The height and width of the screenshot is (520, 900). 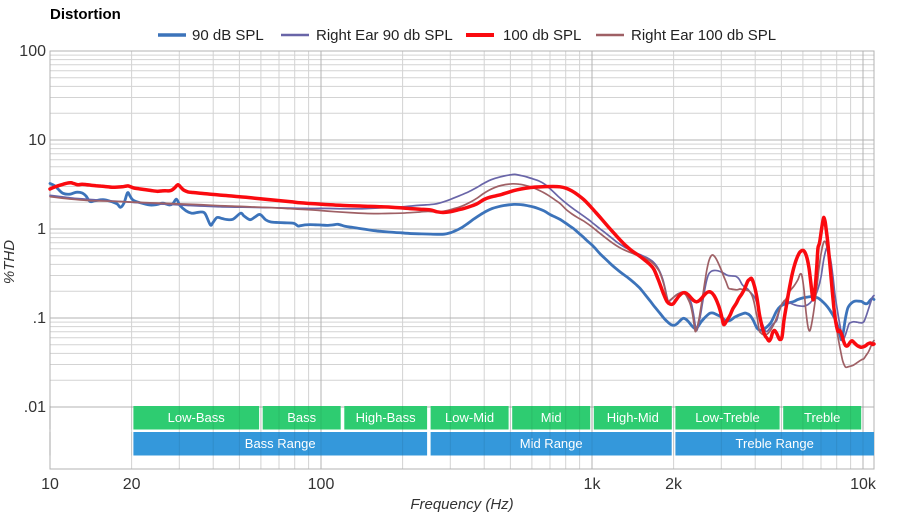 I want to click on svg-text: 1k, so click(x=593, y=484).